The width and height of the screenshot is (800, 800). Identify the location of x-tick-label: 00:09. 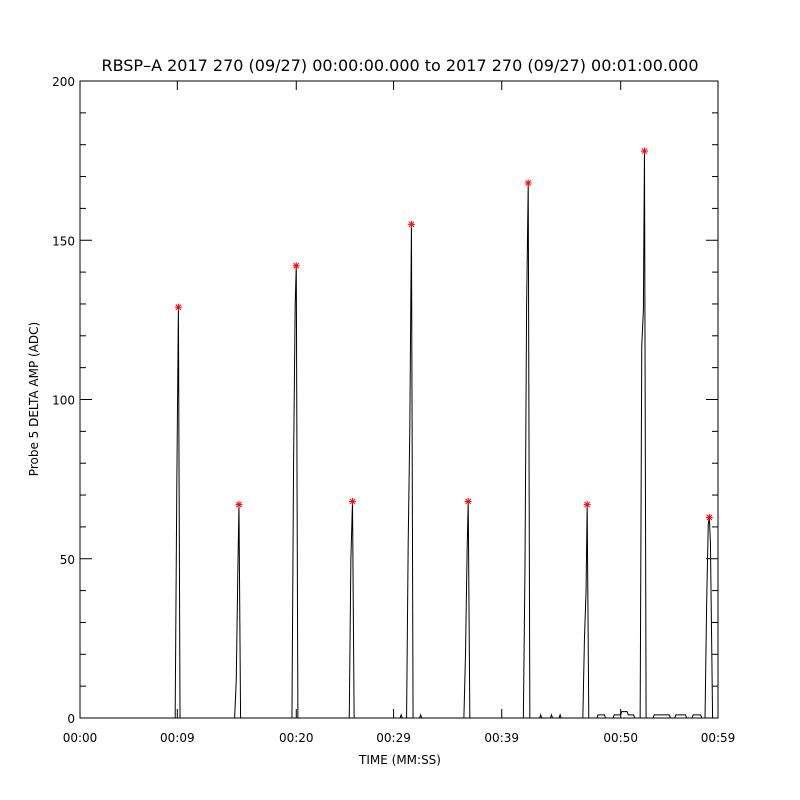
(177, 738).